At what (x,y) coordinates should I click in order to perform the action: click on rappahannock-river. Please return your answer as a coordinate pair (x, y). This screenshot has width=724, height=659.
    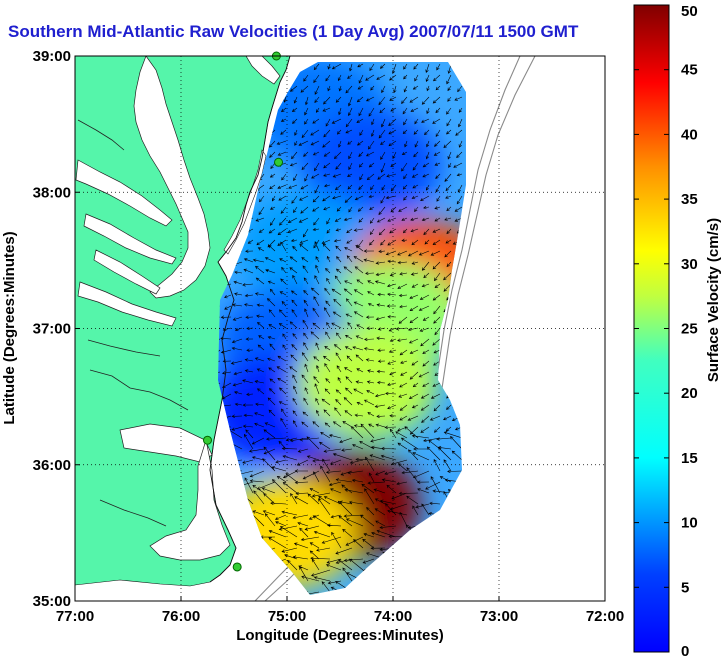
    Looking at the image, I should click on (130, 239).